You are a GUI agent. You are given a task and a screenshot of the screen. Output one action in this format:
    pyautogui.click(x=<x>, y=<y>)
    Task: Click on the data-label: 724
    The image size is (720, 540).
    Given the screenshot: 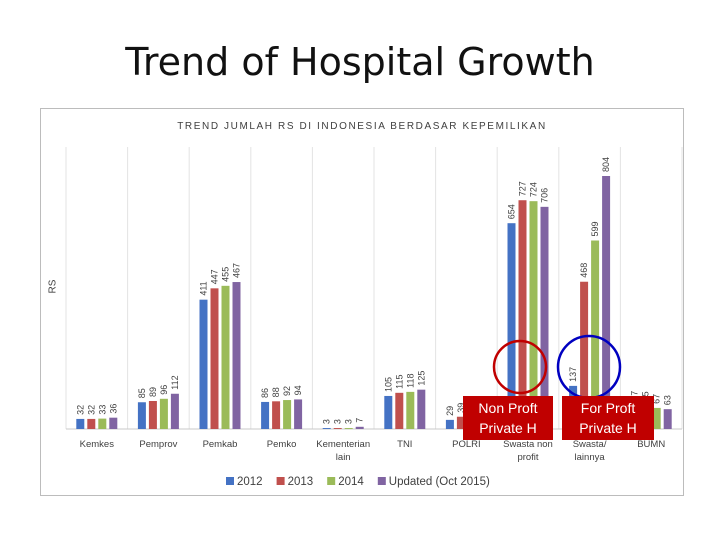 What is the action you would take?
    pyautogui.click(x=534, y=189)
    